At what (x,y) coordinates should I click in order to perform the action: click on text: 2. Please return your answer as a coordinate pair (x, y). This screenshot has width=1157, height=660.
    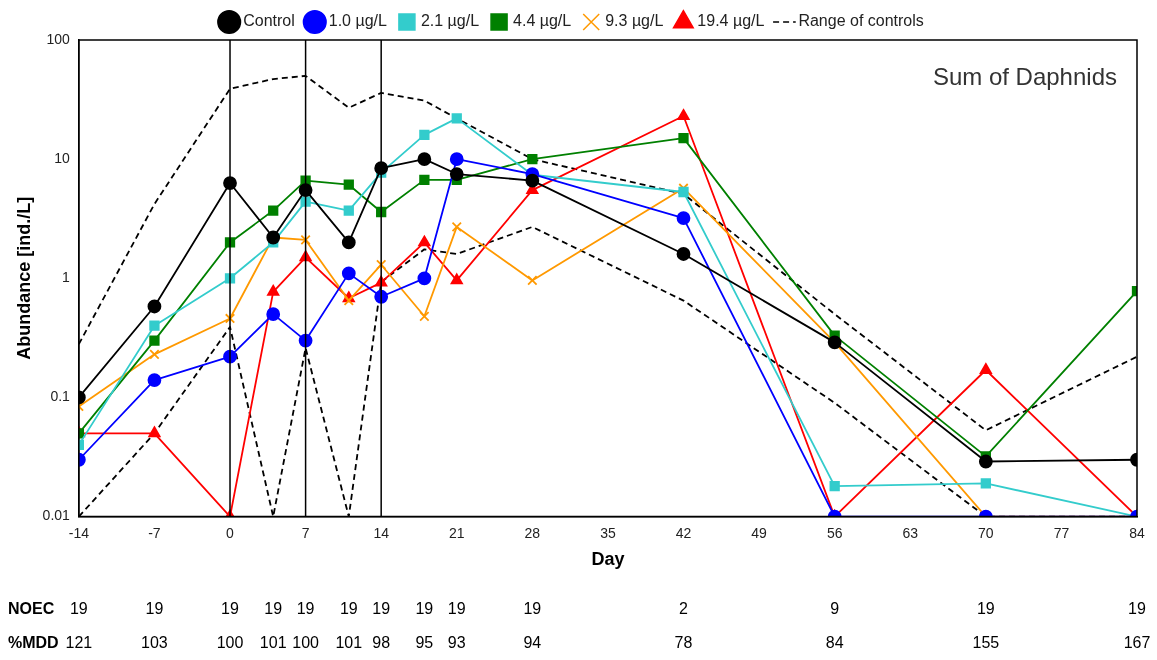
    Looking at the image, I should click on (683, 609).